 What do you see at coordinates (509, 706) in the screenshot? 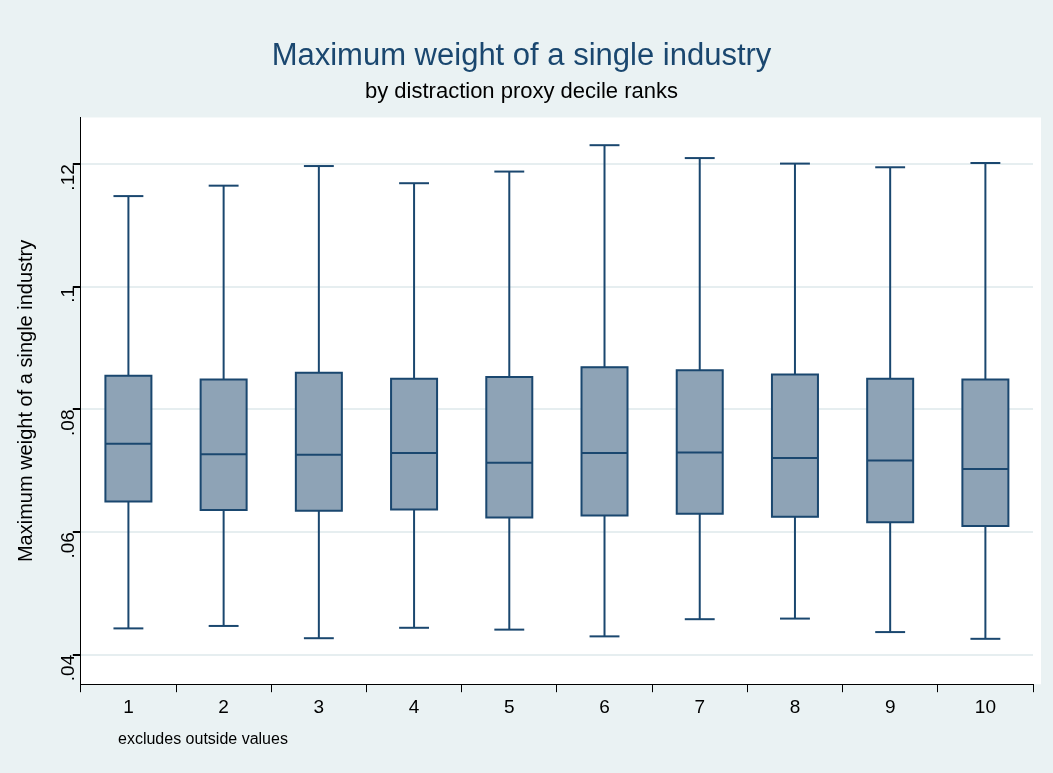
I see `x-tick-label: 5` at bounding box center [509, 706].